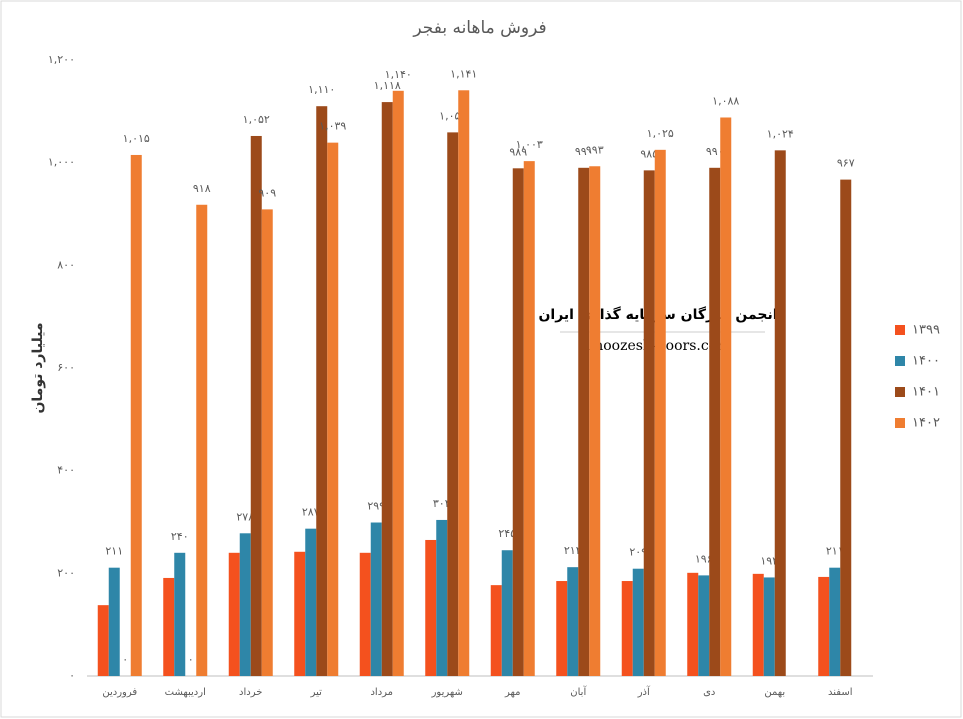 The width and height of the screenshot is (963, 719). What do you see at coordinates (518, 151) in the screenshot?
I see `data-label: ۹۸۹` at bounding box center [518, 151].